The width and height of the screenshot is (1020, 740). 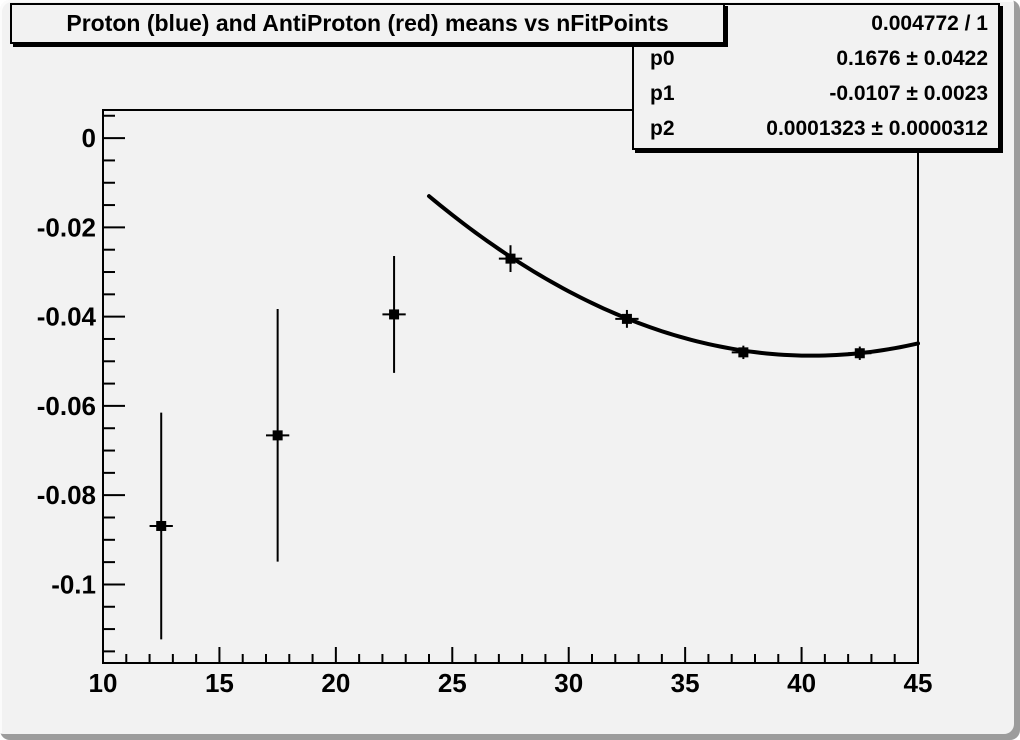 I want to click on x-tick-label: 35, so click(x=685, y=683).